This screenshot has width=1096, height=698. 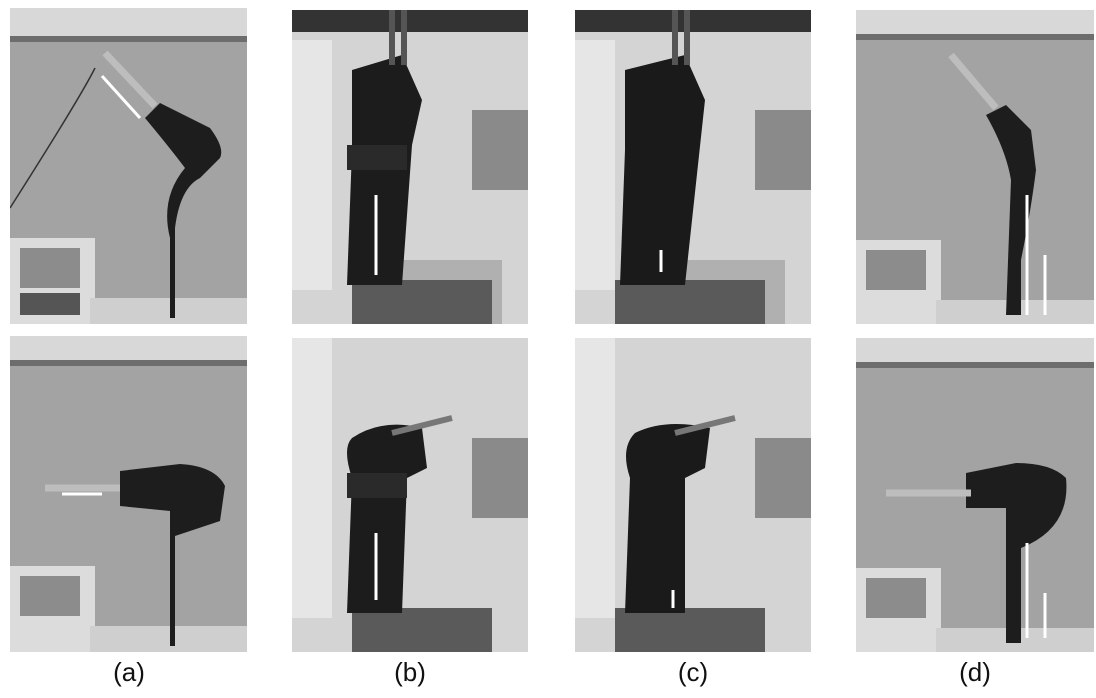 I want to click on photo-b-top, so click(x=410, y=167).